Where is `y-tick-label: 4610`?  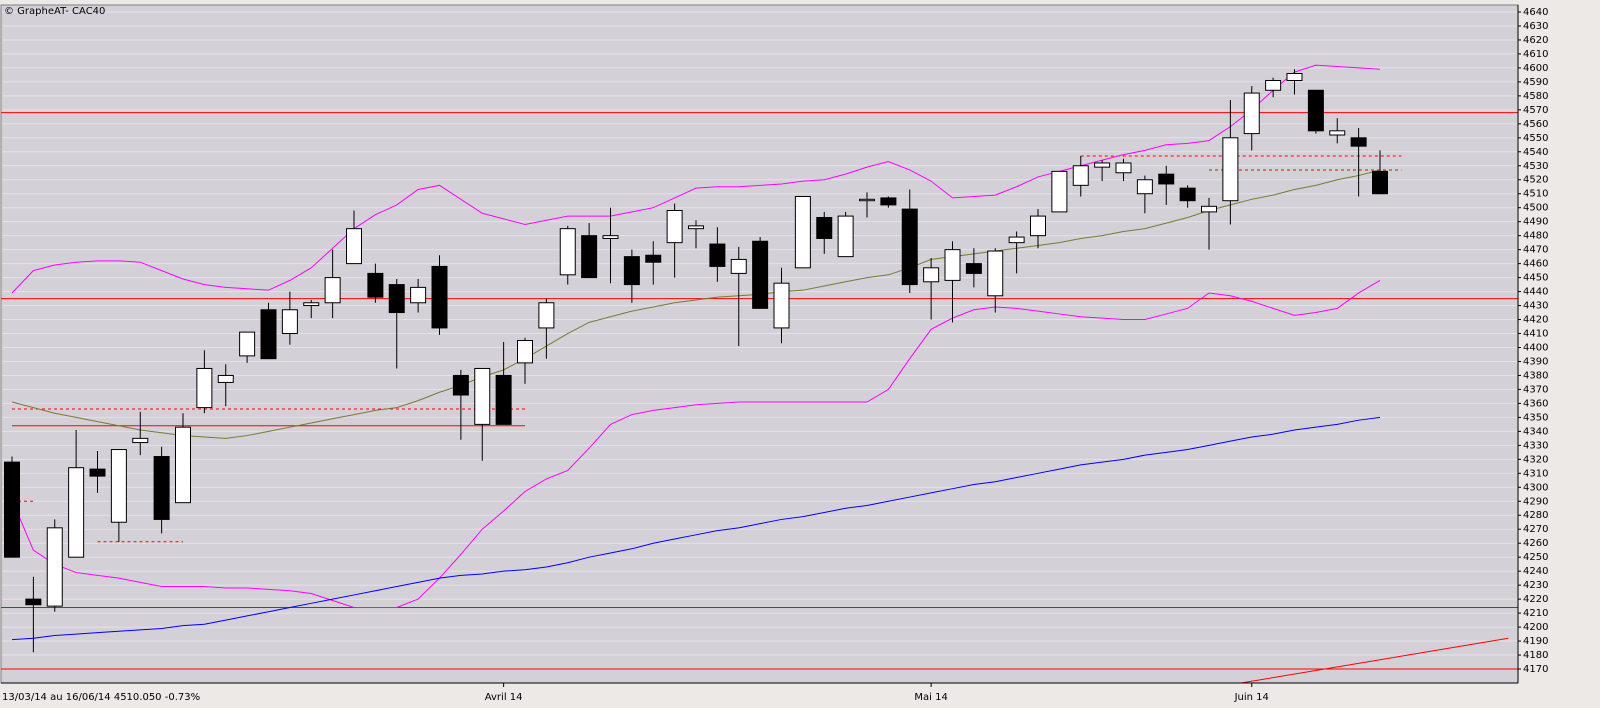
y-tick-label: 4610 is located at coordinates (1535, 54).